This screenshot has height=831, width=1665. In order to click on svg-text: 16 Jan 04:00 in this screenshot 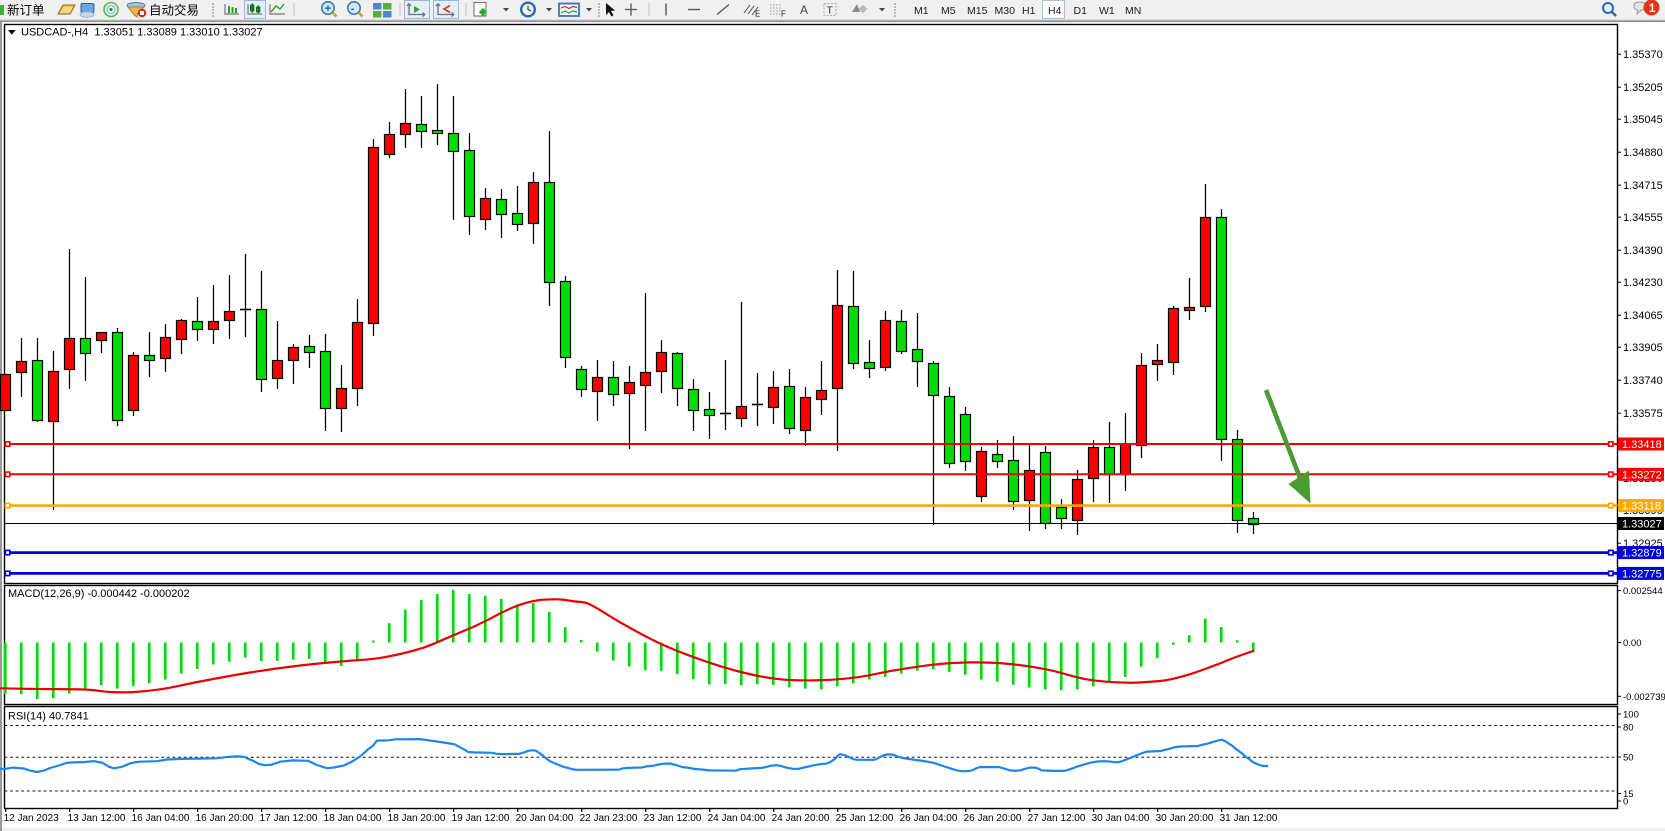, I will do `click(161, 818)`.